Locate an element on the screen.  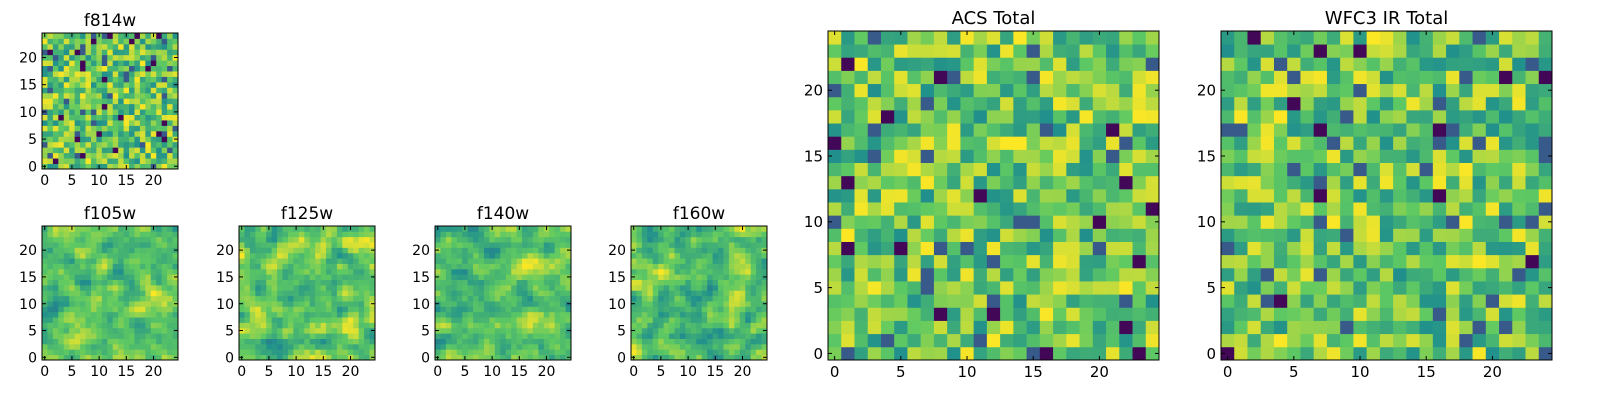
y-tick-label: 5 is located at coordinates (1211, 288).